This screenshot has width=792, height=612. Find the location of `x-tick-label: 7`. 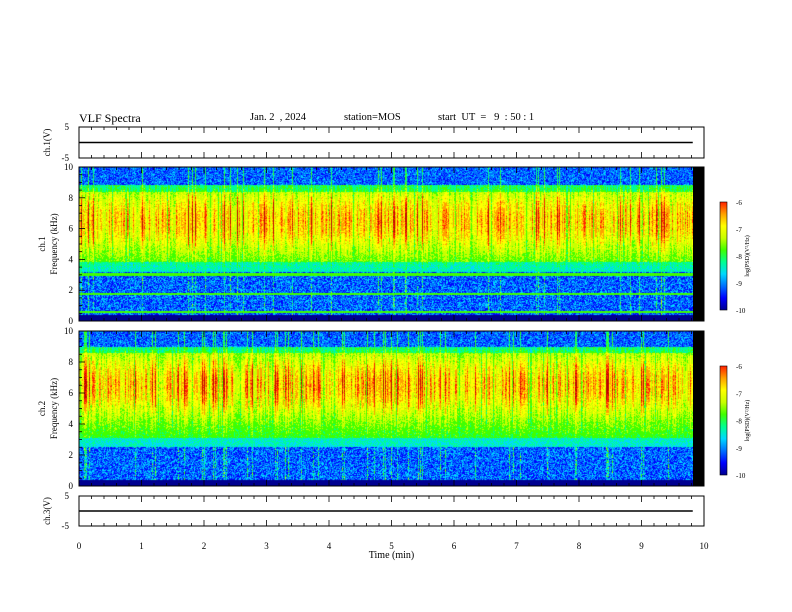

x-tick-label: 7 is located at coordinates (516, 546).